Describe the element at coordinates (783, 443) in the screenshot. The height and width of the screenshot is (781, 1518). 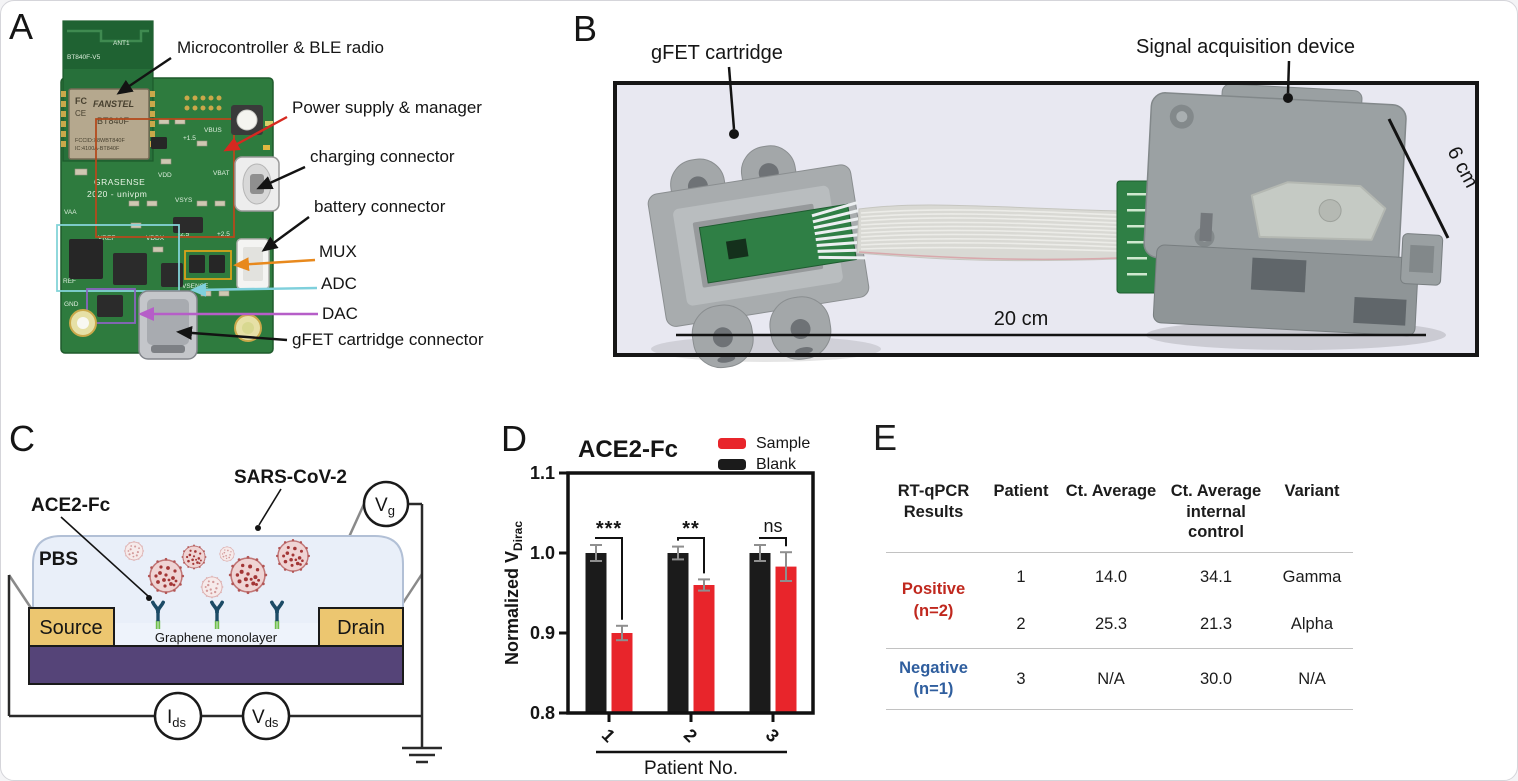
I see `legend-label-sample: Sample` at that location.